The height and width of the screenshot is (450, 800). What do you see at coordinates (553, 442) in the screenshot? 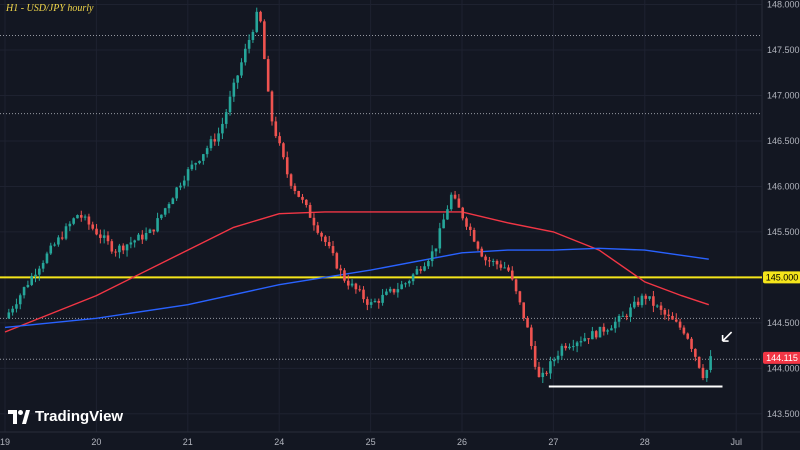
I see `x-tick-label: 27` at bounding box center [553, 442].